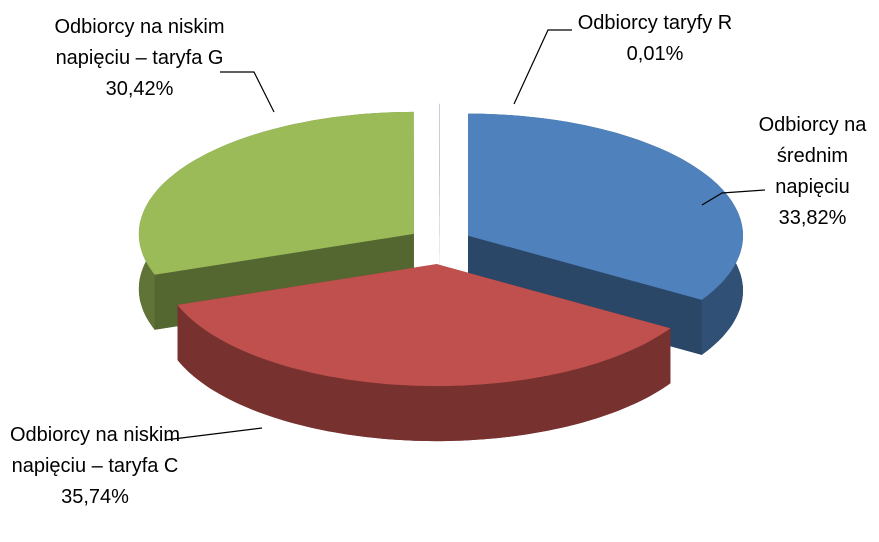 The height and width of the screenshot is (542, 879). I want to click on slice-side, so click(424, 373).